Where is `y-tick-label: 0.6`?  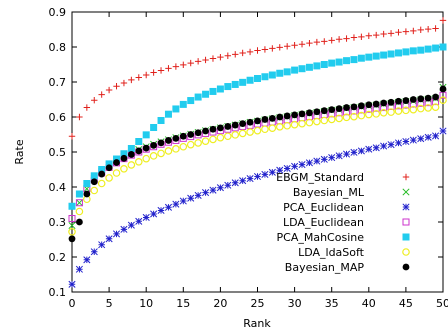 y-tick-label: 0.6 is located at coordinates (58, 117).